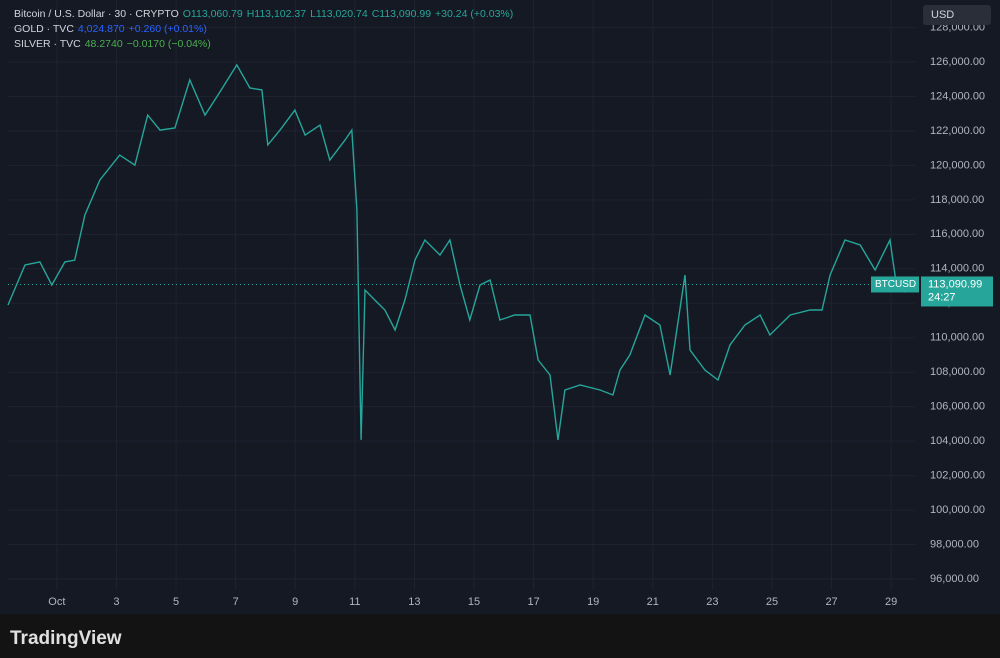 The image size is (1000, 658). I want to click on y-tick-label: 122,000.00, so click(957, 131).